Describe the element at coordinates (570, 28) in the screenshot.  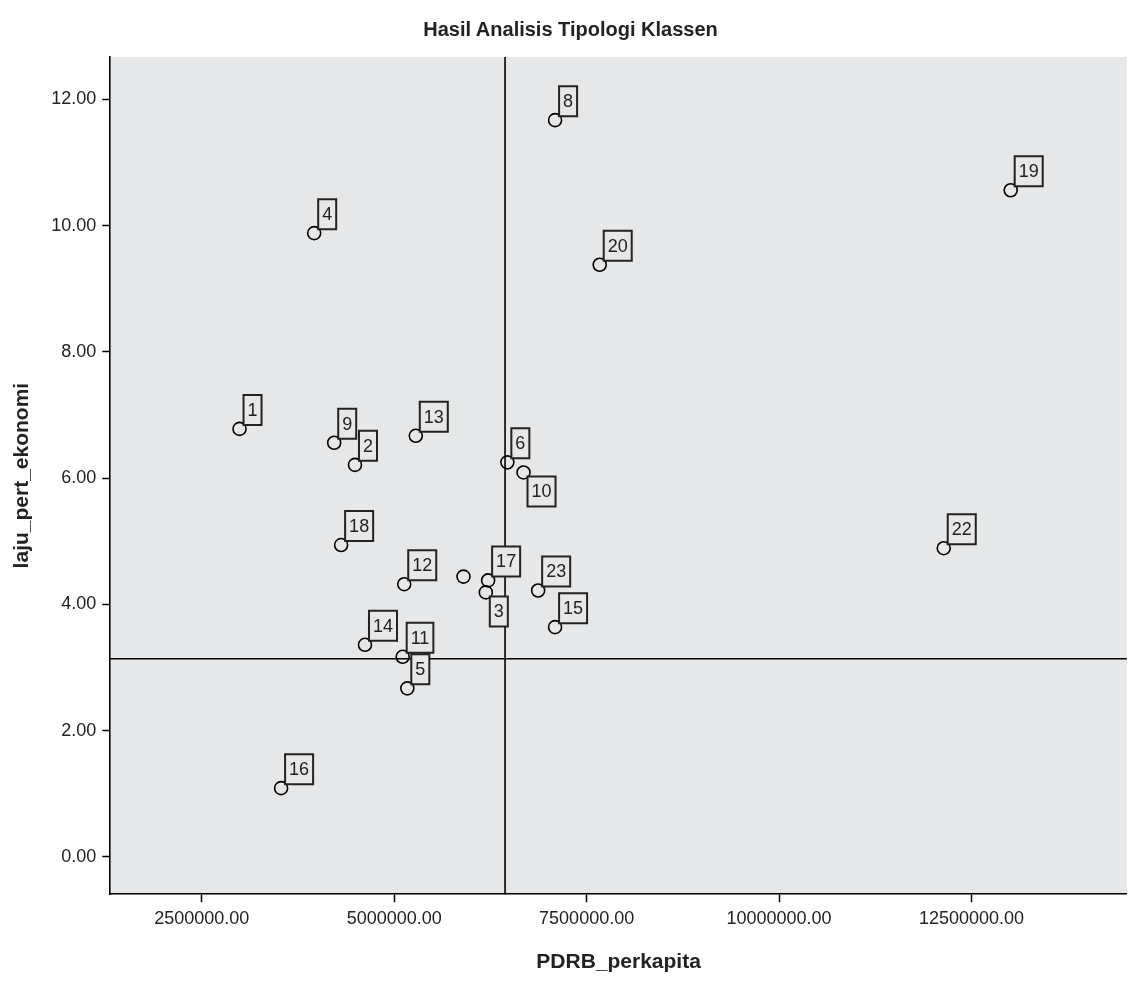
I see `chart-title: Hasil Analisis Tipologi Klassen` at that location.